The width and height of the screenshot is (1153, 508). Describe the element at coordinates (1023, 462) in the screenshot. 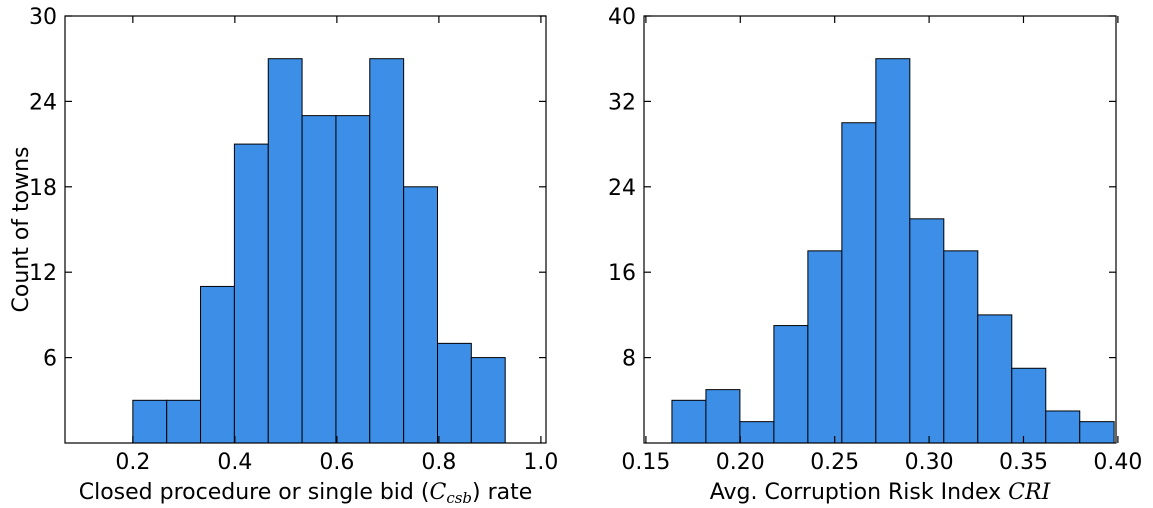

I see `x-tick-label: 0.35` at that location.